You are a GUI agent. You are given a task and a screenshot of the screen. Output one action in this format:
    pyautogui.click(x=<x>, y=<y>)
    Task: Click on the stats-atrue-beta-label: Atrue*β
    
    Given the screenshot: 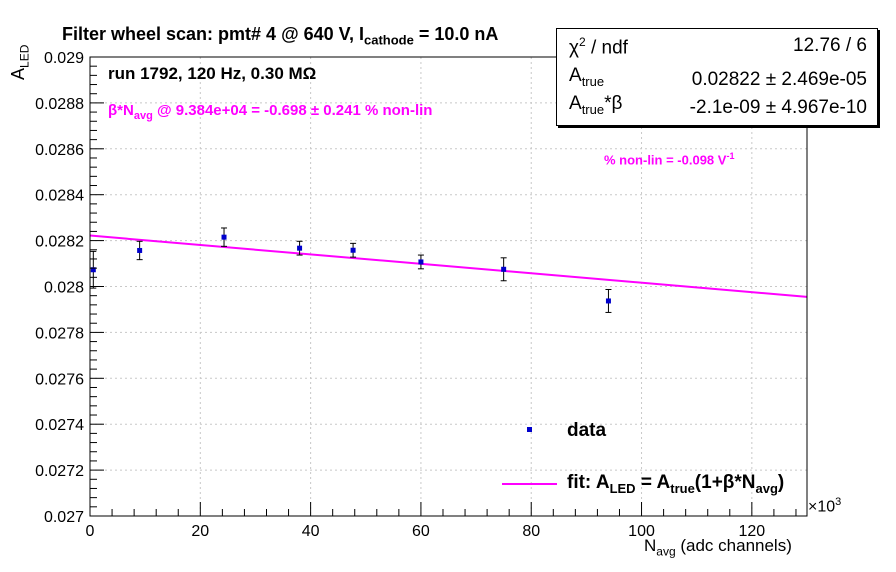 What is the action you would take?
    pyautogui.click(x=596, y=105)
    